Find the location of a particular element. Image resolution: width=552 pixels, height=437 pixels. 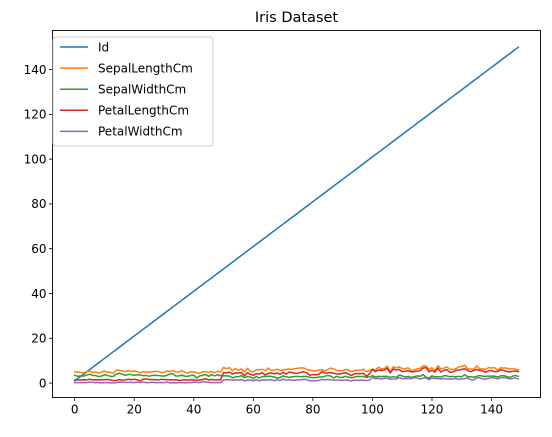

legend-label: PetalLengthCm is located at coordinates (143, 111).